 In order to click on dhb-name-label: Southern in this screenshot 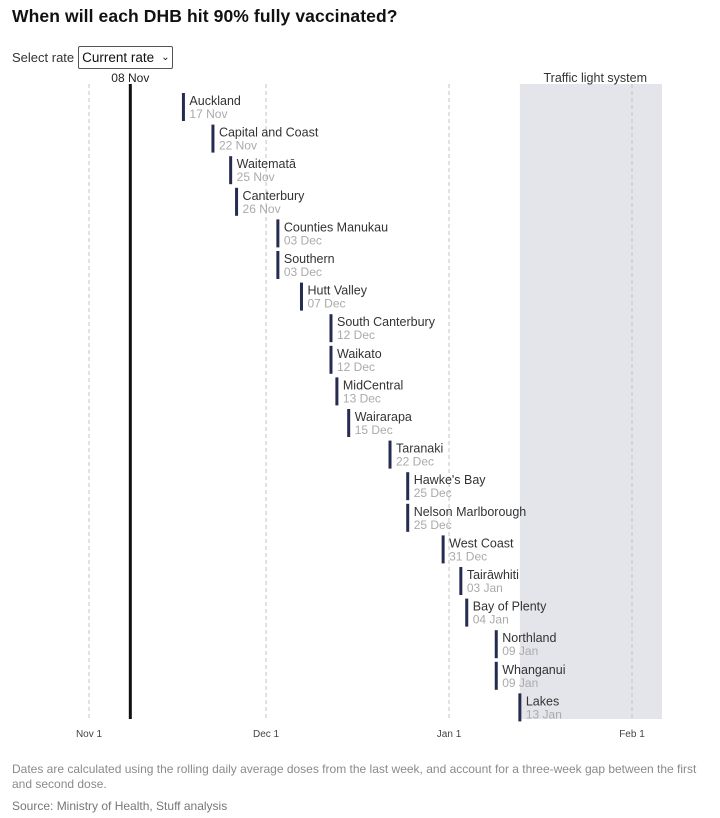, I will do `click(309, 259)`.